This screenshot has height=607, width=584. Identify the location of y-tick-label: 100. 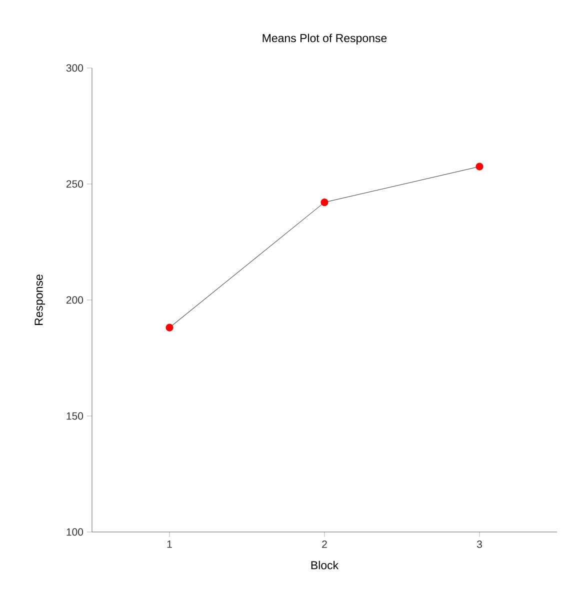
(75, 532).